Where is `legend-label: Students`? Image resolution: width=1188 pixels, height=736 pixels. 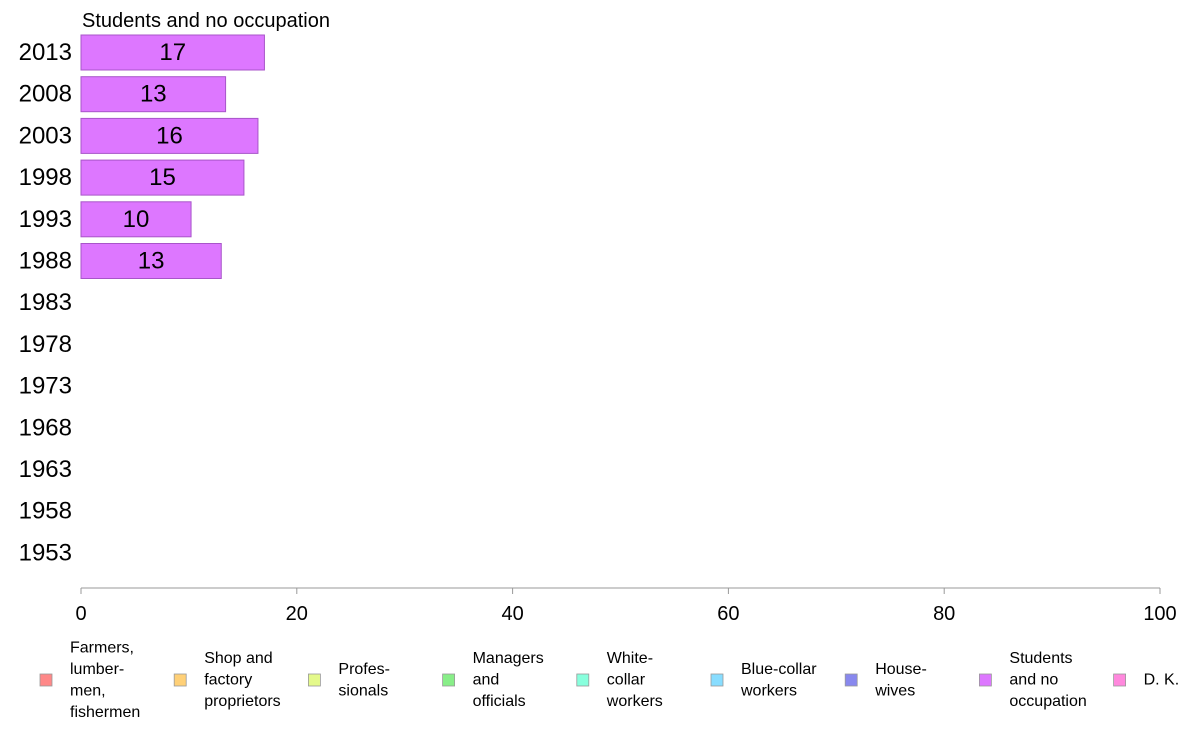 legend-label: Students is located at coordinates (1040, 658).